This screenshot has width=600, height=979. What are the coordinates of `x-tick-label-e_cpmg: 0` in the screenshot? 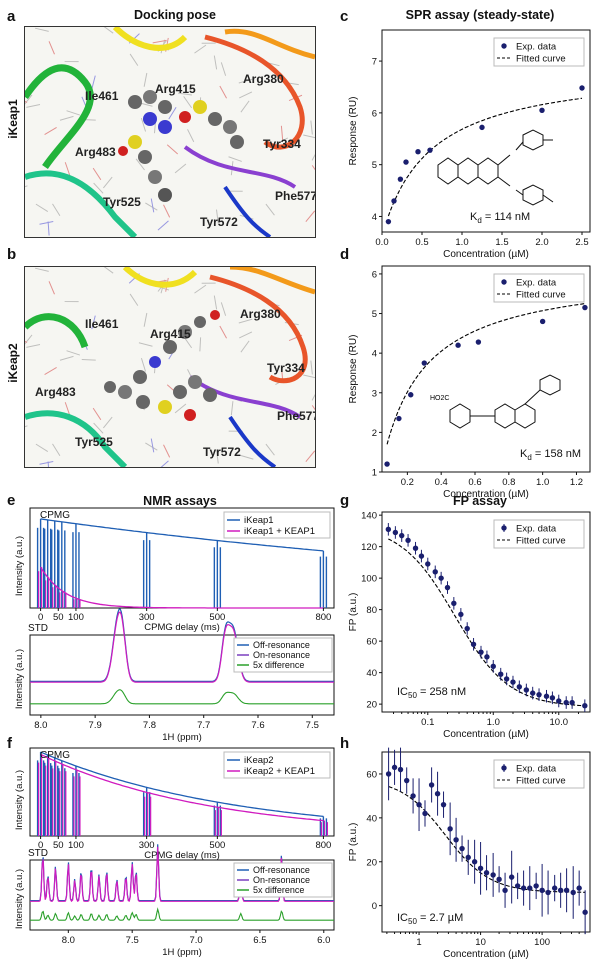 It's located at (40, 617).